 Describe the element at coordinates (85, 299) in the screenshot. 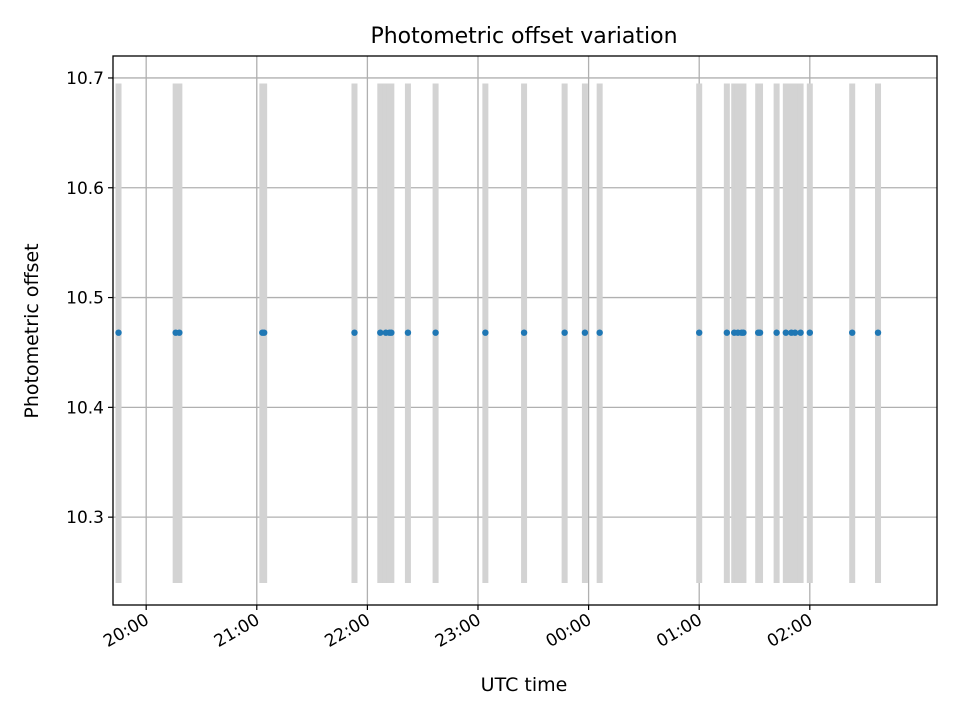

I see `y-tick-label: 10.5` at that location.